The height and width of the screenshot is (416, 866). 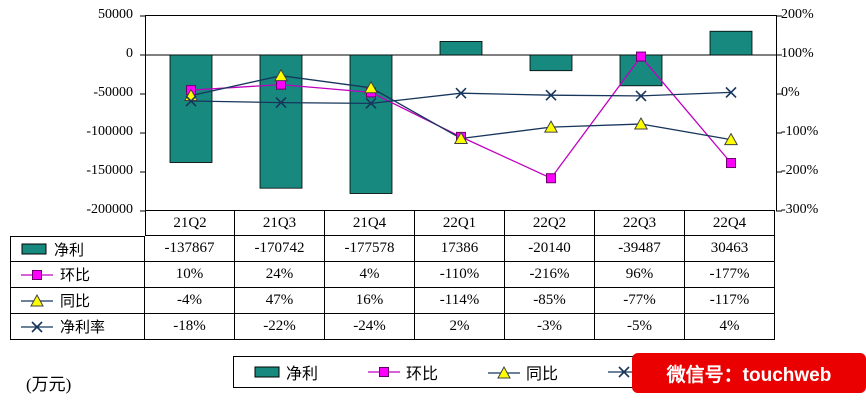 I want to click on table-value-cell: -5%, so click(x=640, y=327).